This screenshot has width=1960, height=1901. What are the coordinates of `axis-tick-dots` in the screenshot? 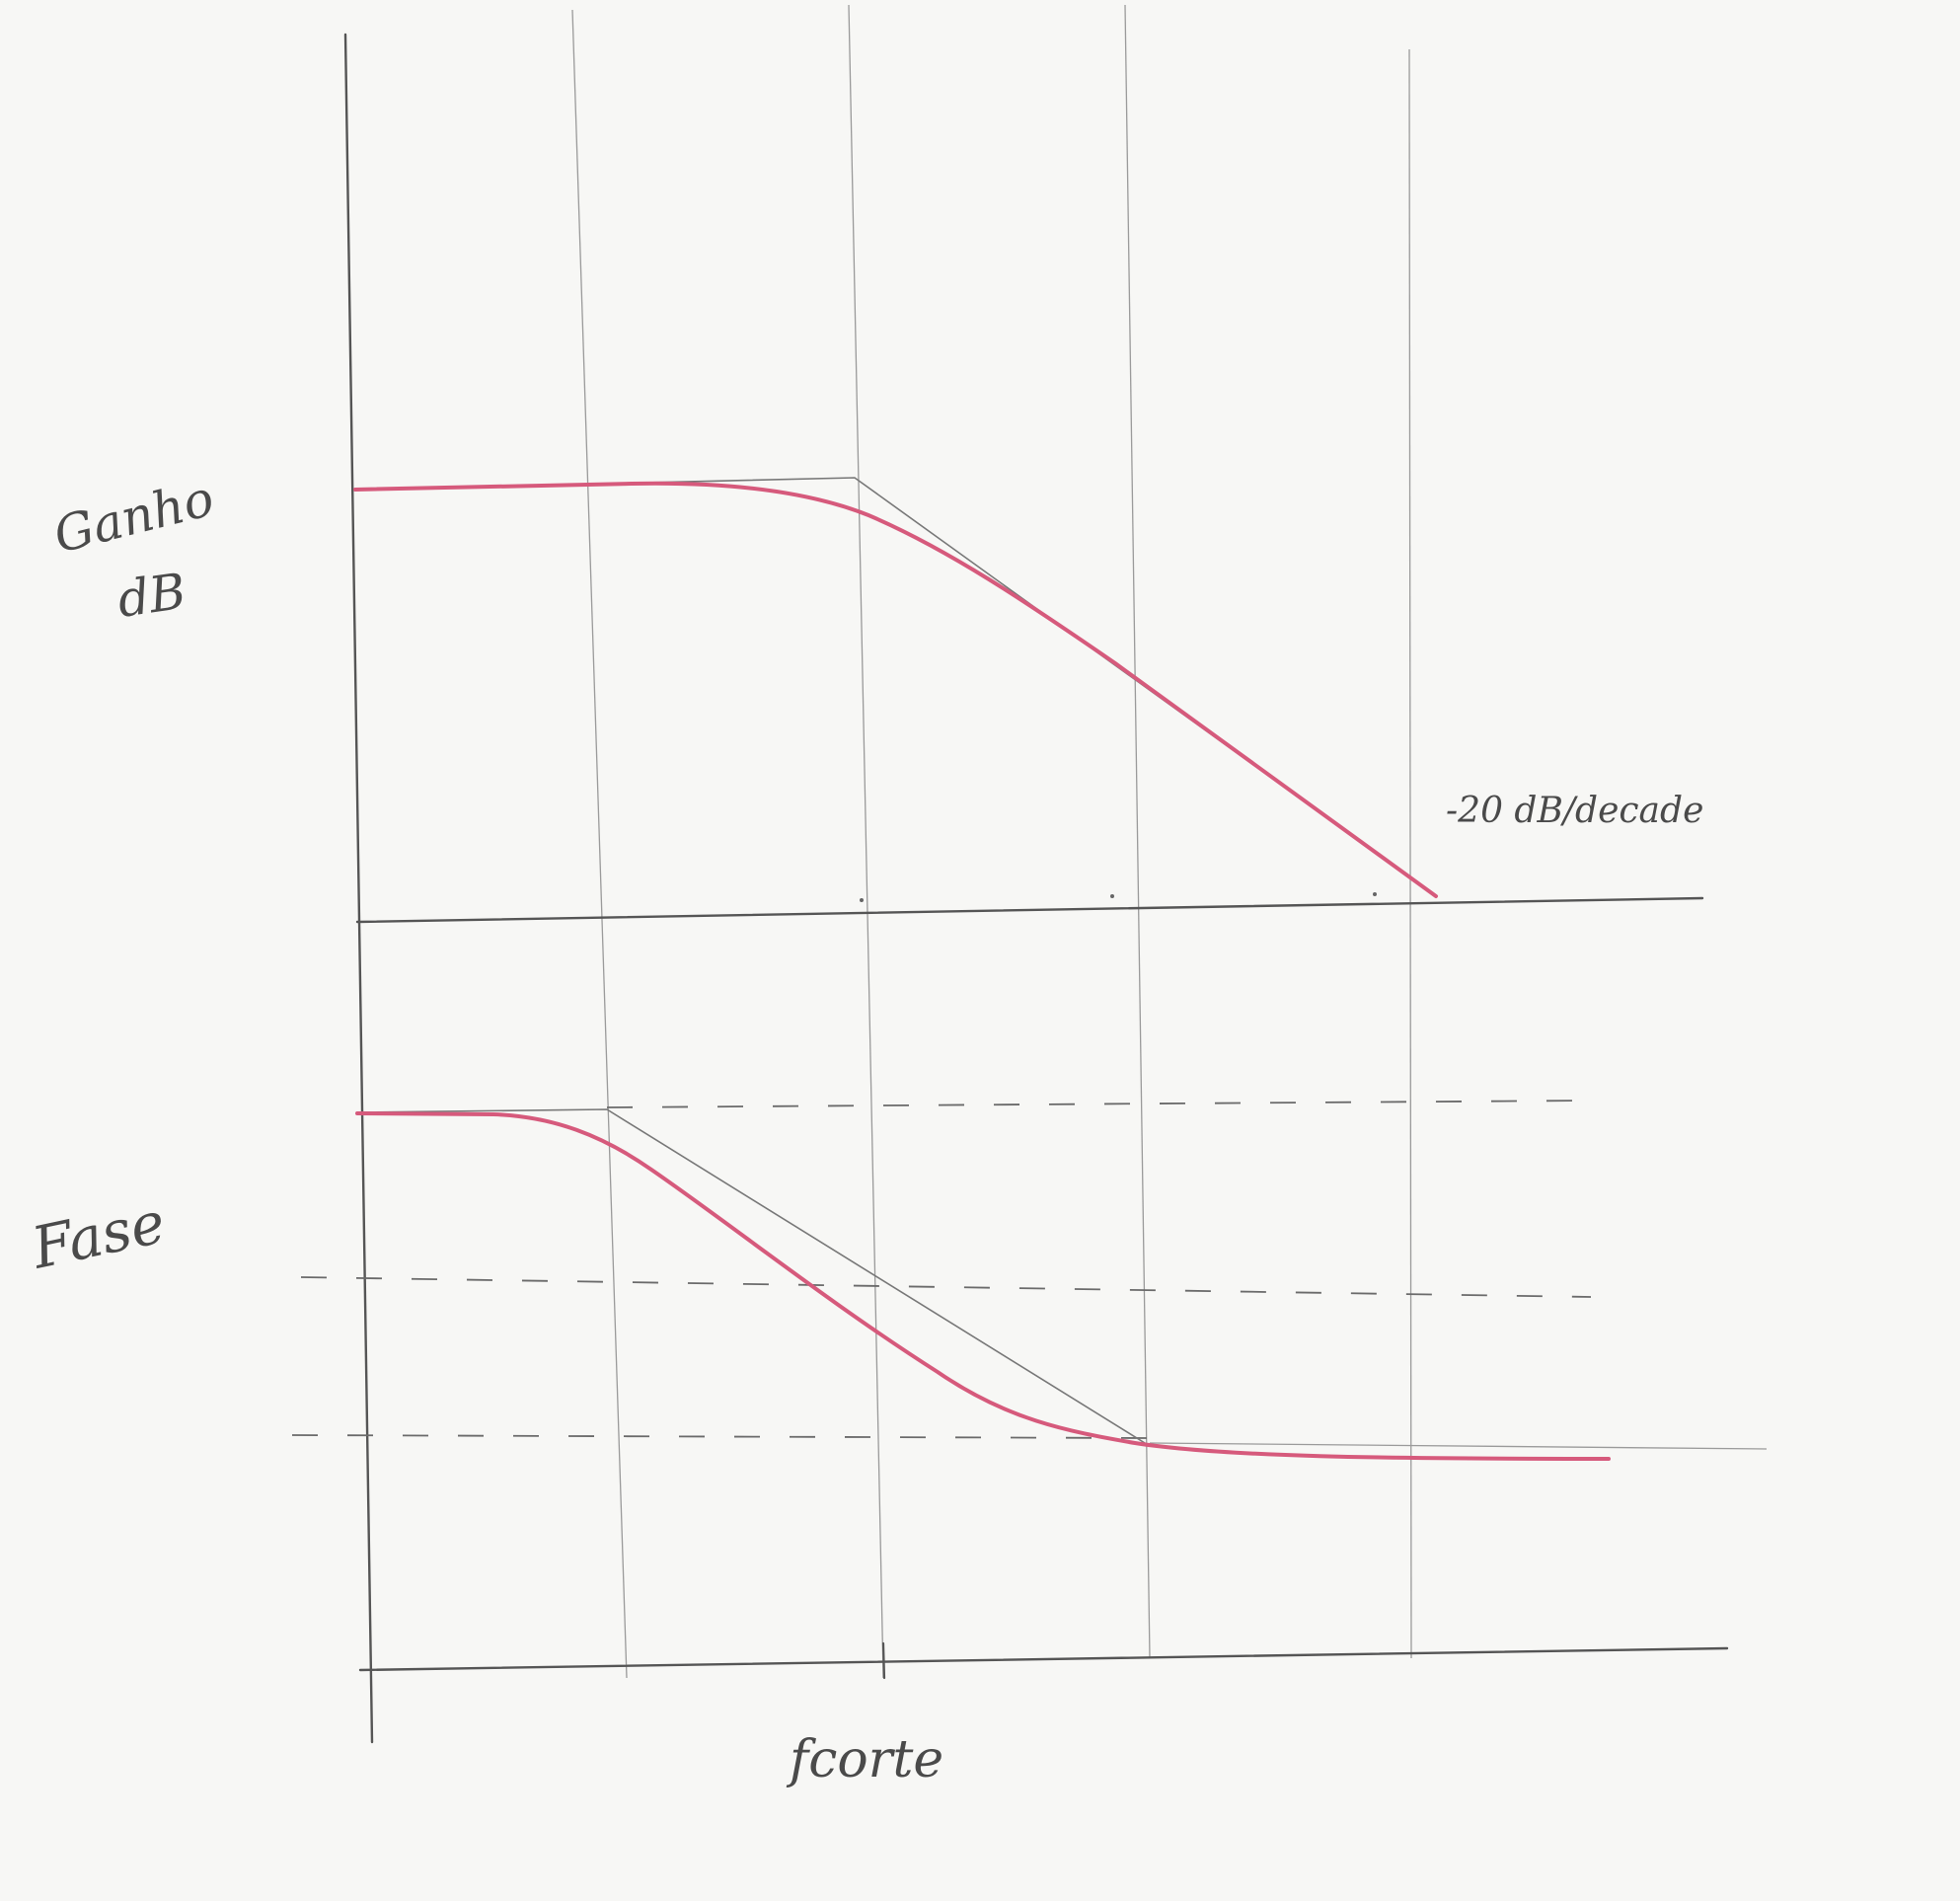 It's located at (1118, 897).